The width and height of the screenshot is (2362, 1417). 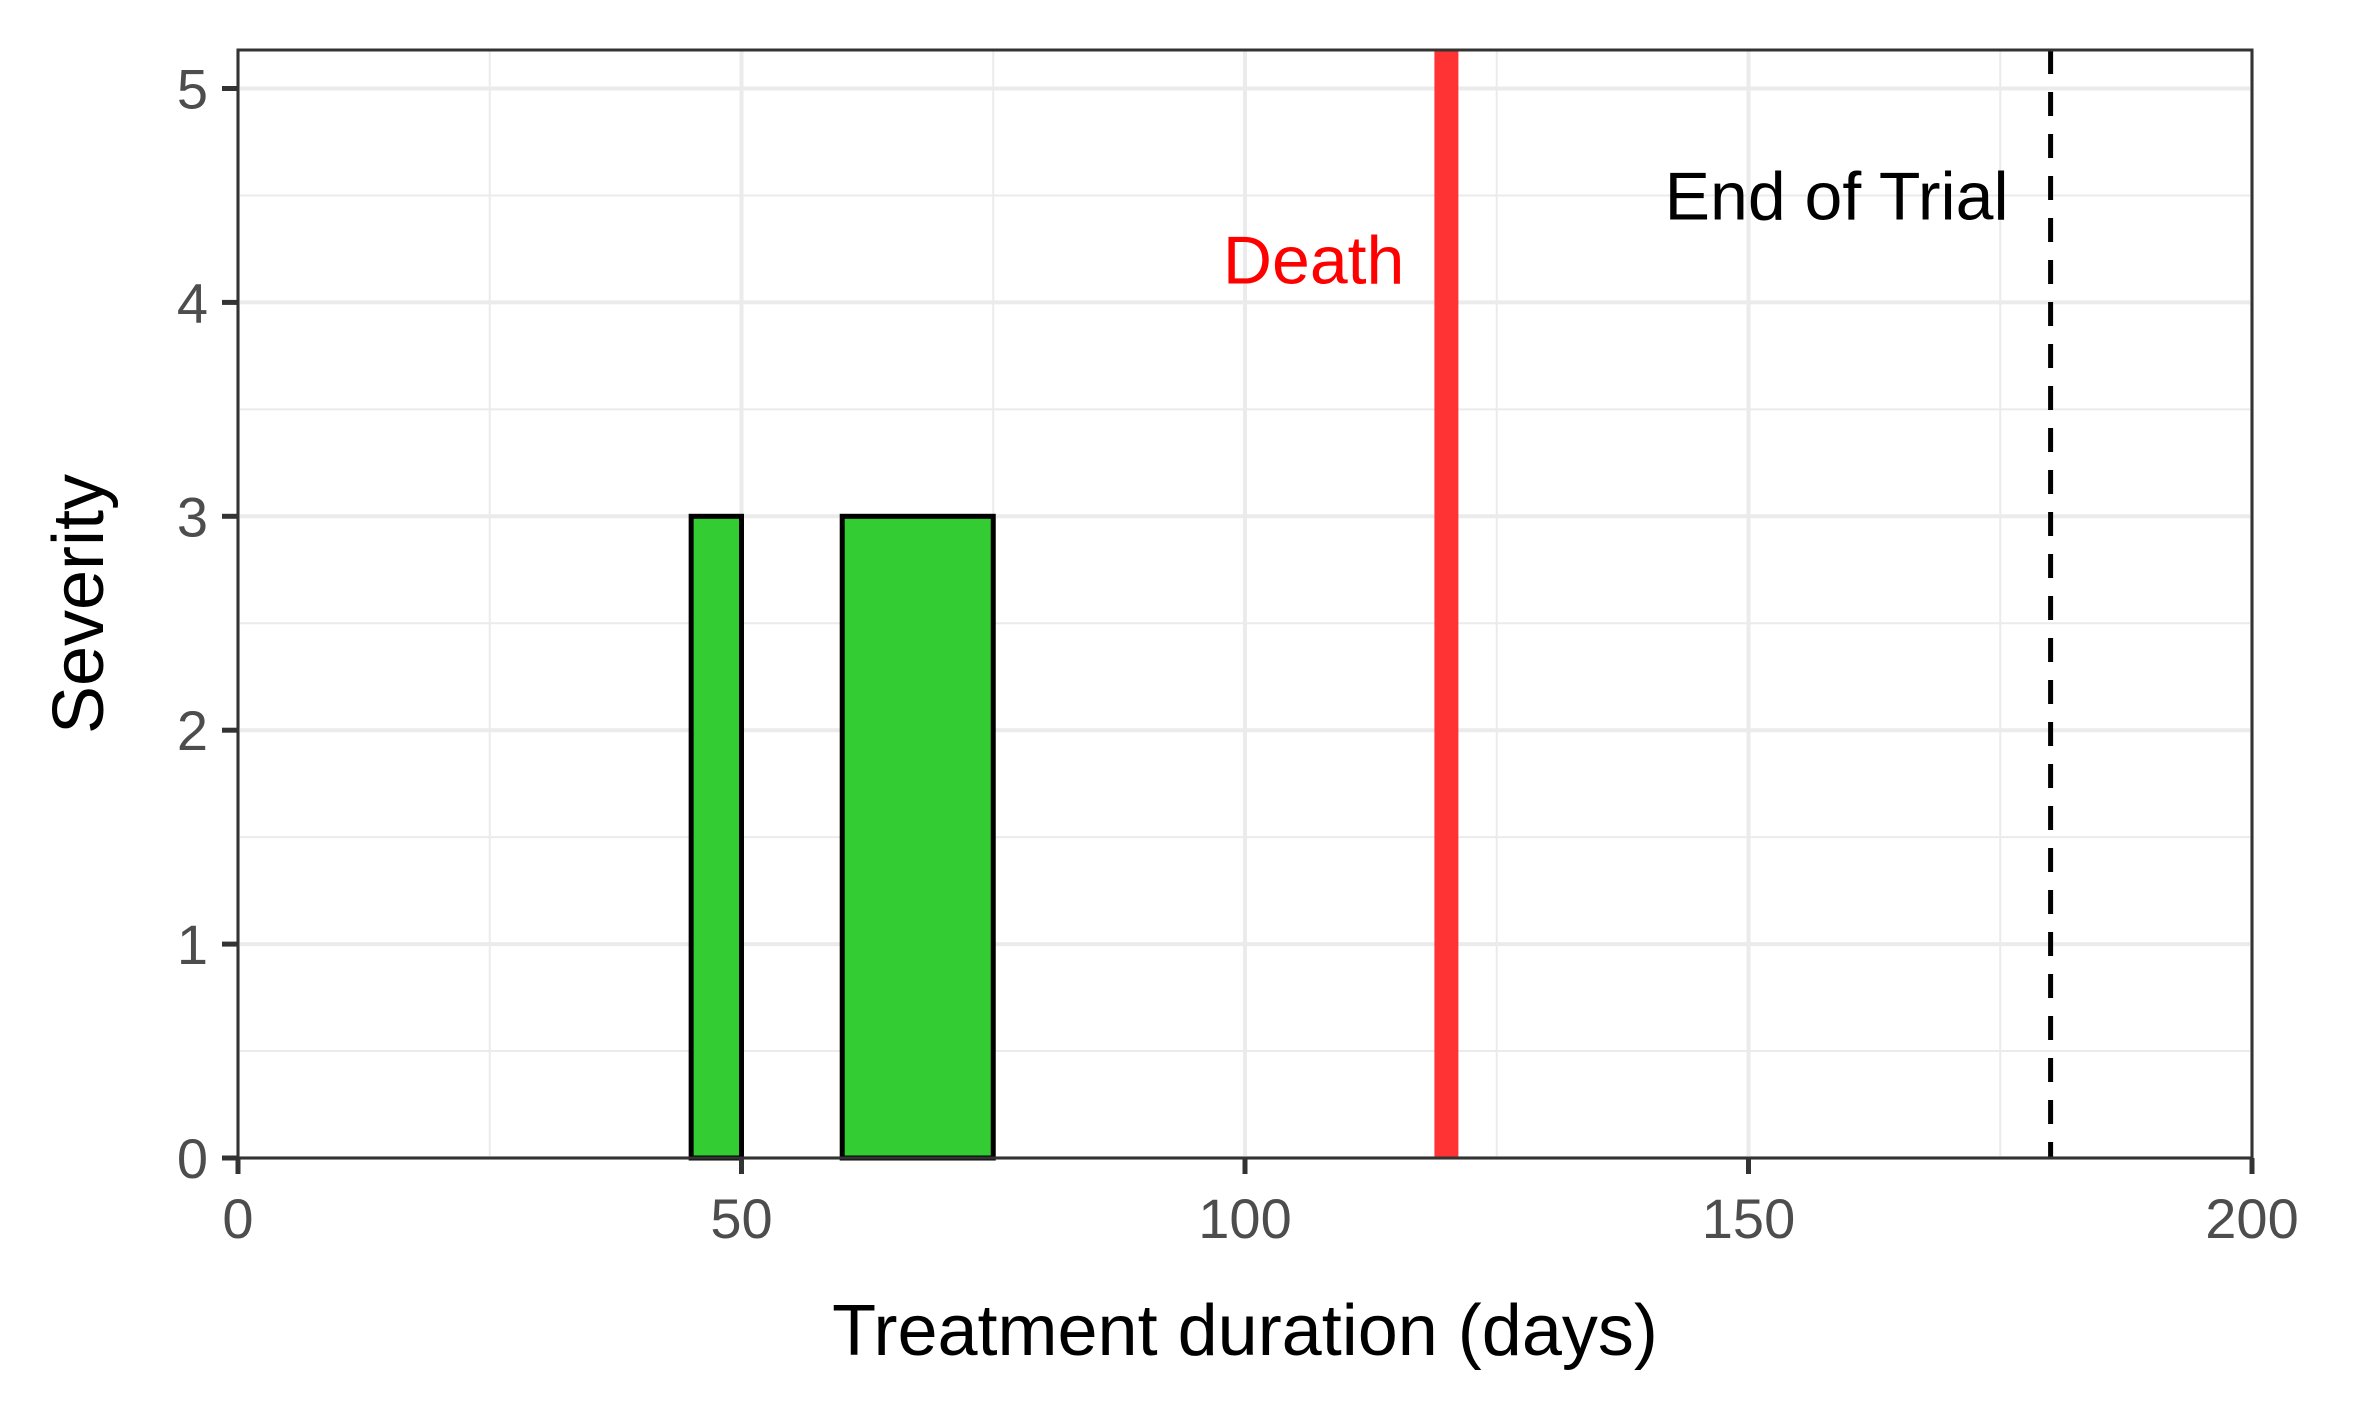 I want to click on y-tick-label: 5, so click(x=192, y=89).